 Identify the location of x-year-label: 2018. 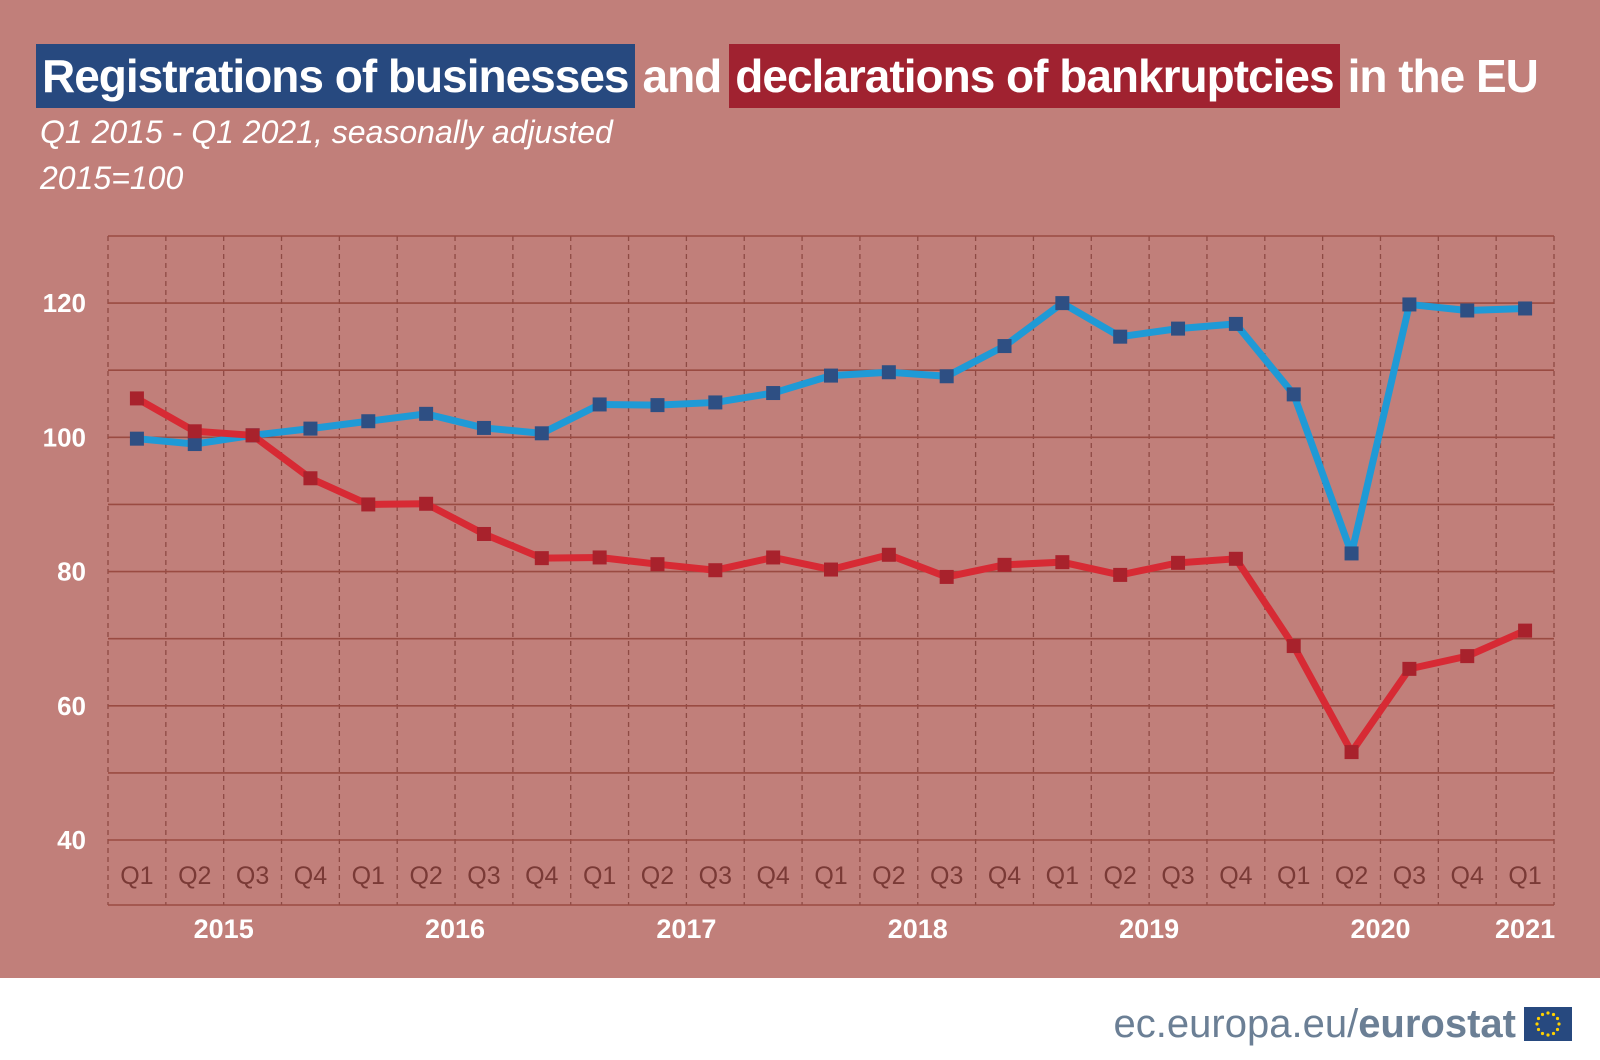
(918, 929).